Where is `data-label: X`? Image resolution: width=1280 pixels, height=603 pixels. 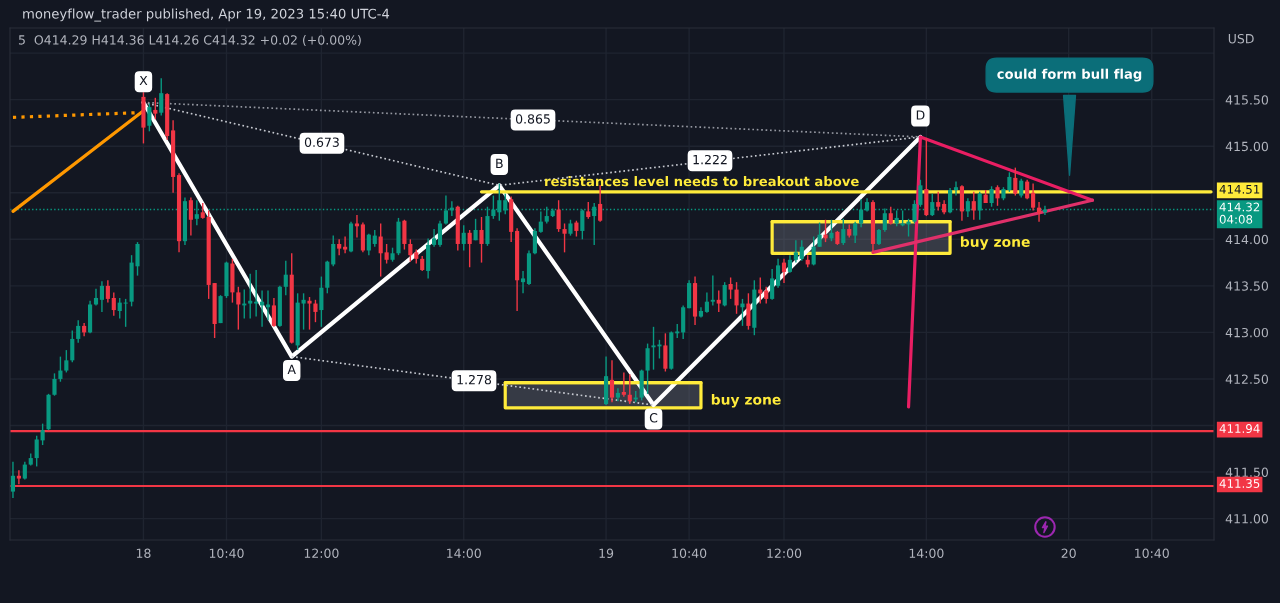 data-label: X is located at coordinates (143, 80).